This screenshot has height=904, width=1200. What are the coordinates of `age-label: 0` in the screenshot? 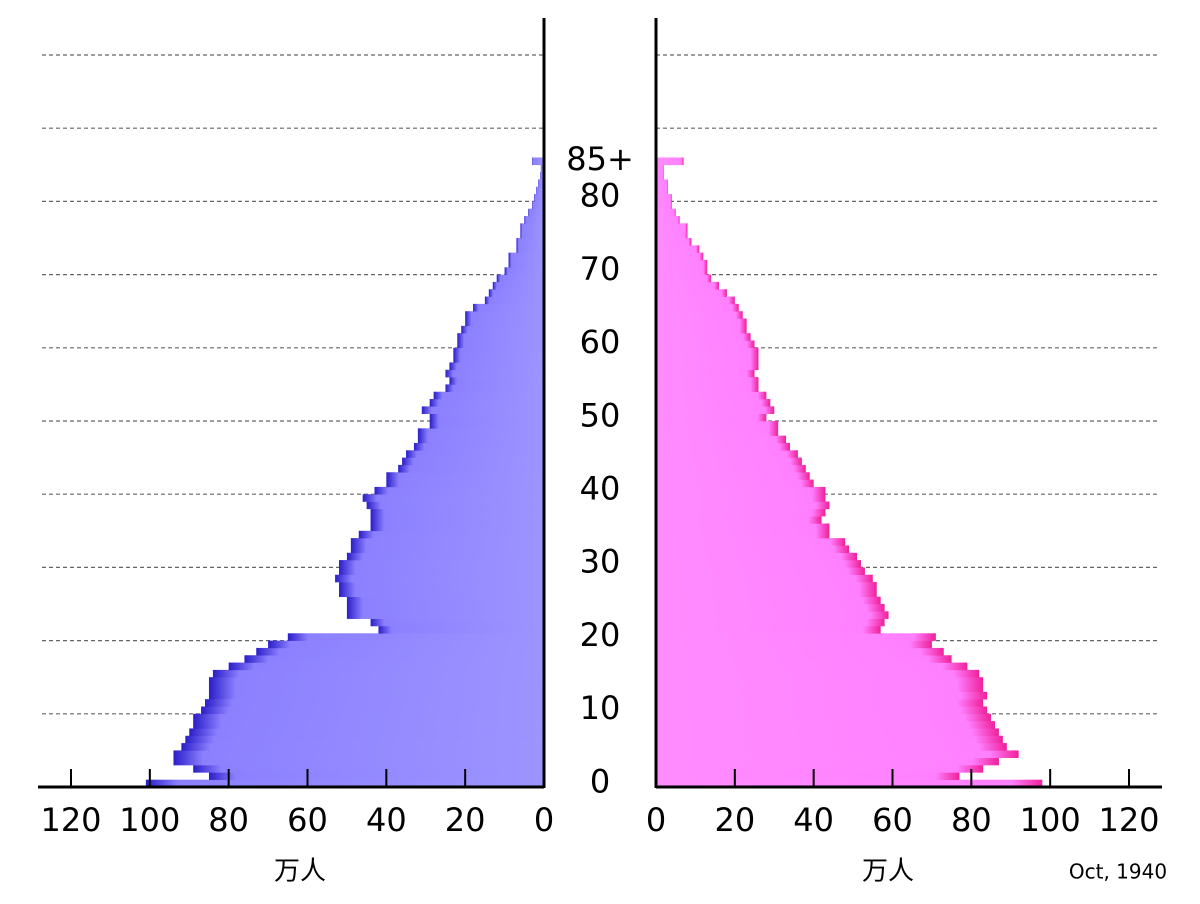 It's located at (600, 781).